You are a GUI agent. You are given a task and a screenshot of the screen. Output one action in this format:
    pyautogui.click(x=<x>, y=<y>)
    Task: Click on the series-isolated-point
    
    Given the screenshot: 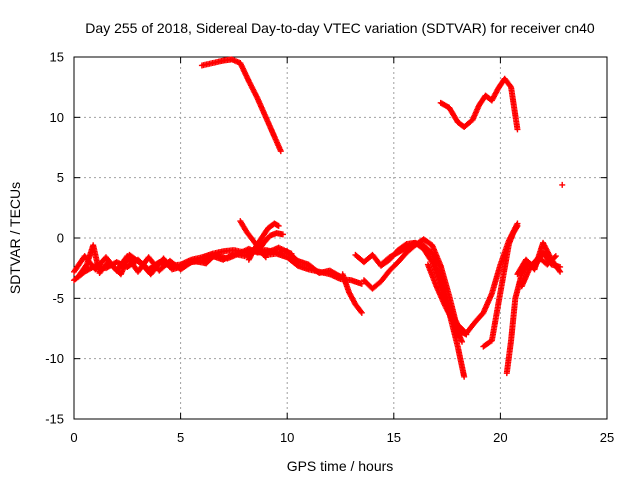 What is the action you would take?
    pyautogui.click(x=562, y=184)
    